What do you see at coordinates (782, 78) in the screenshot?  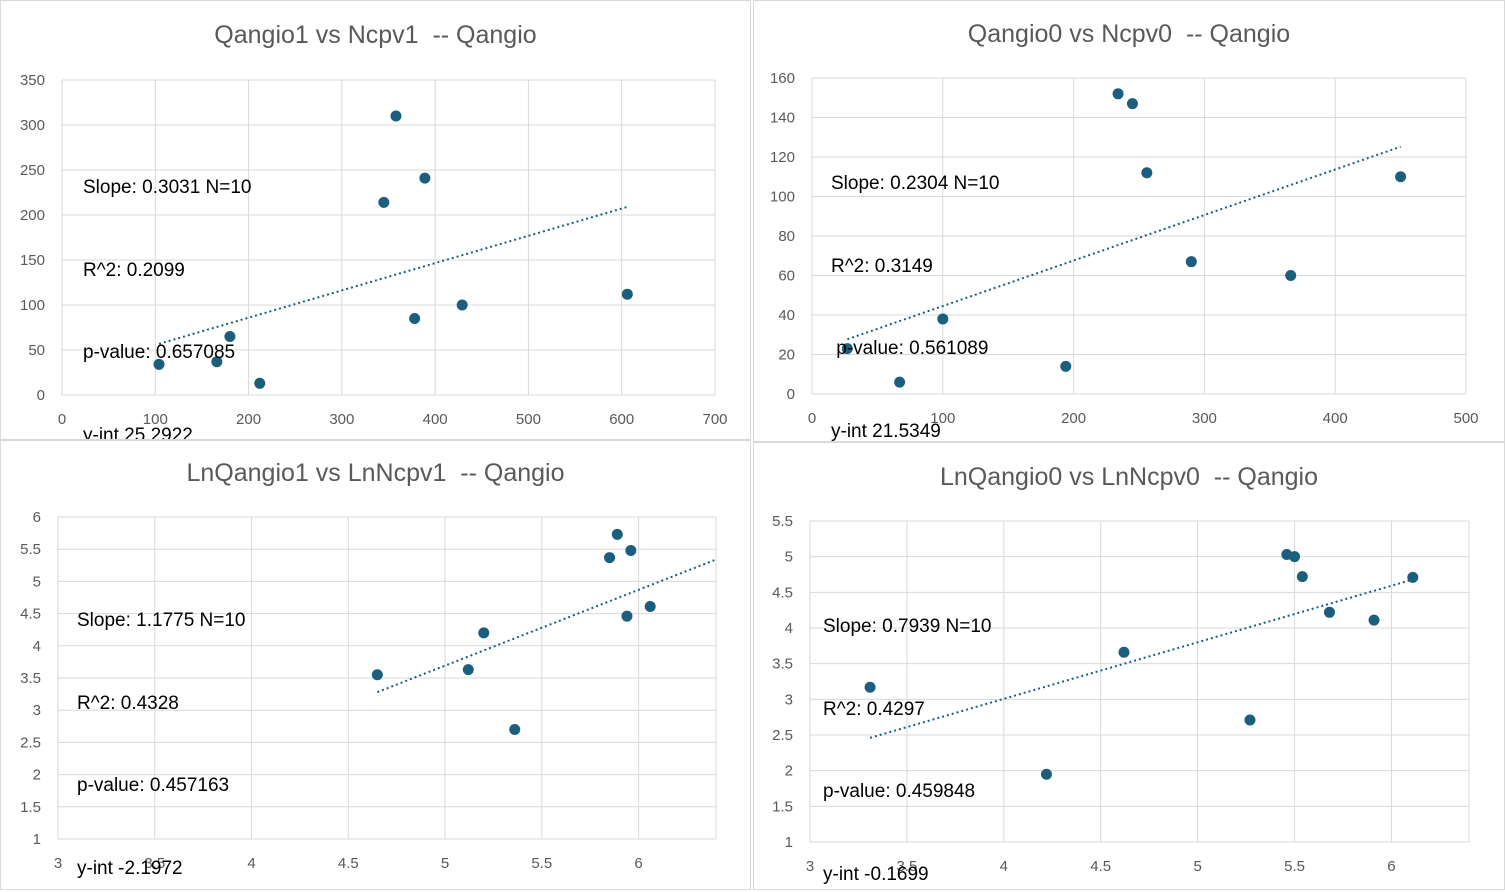 I see `y-tick-label: 160` at bounding box center [782, 78].